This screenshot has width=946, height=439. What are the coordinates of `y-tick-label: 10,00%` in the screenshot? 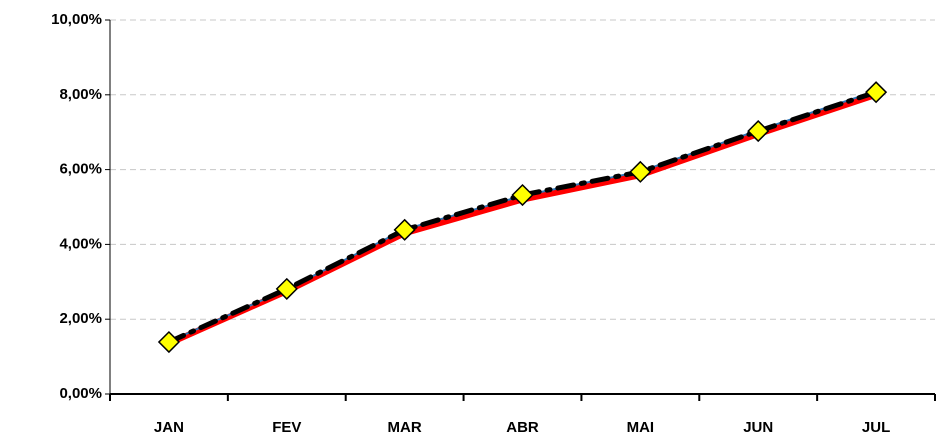 It's located at (76, 19).